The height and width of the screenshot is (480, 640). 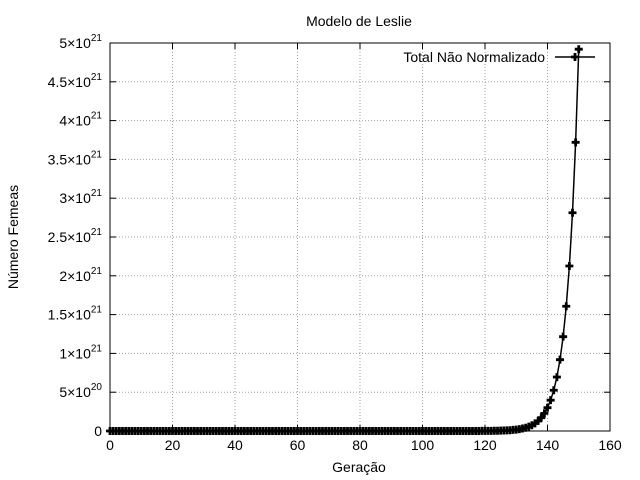 I want to click on x-tick-label: 0, so click(x=110, y=445).